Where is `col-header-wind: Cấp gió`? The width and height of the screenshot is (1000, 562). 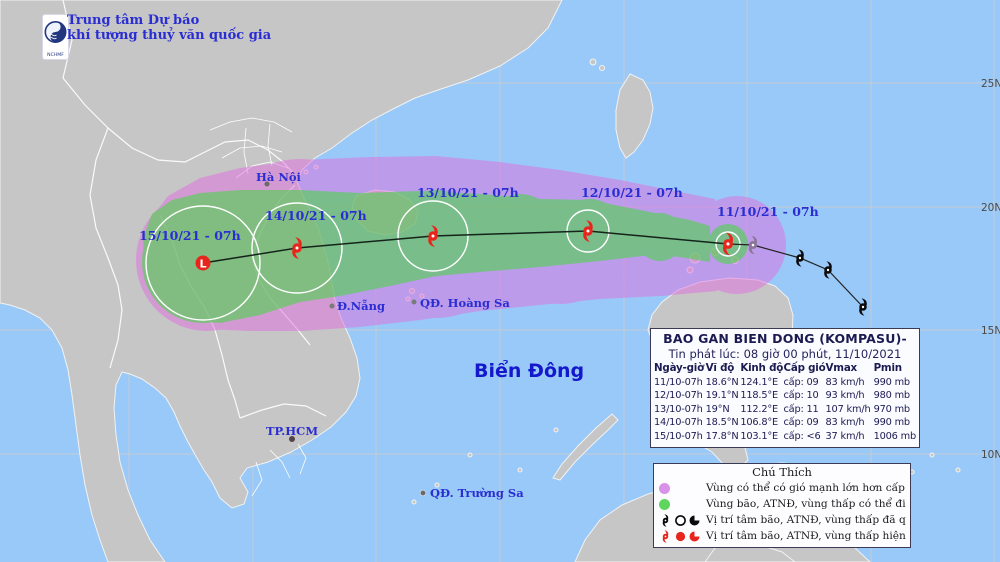
col-header-wind: Cấp gió is located at coordinates (804, 368).